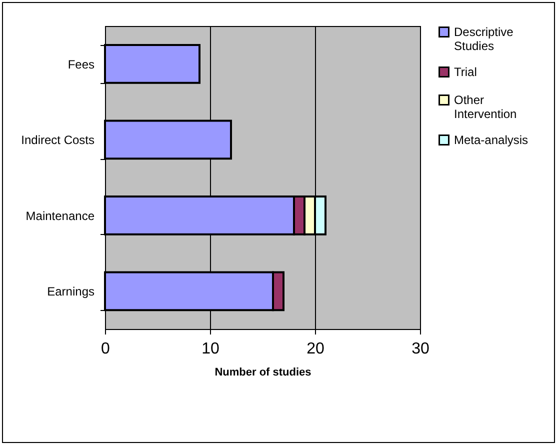 The image size is (559, 447). What do you see at coordinates (421, 349) in the screenshot?
I see `x-tick-label: 30` at bounding box center [421, 349].